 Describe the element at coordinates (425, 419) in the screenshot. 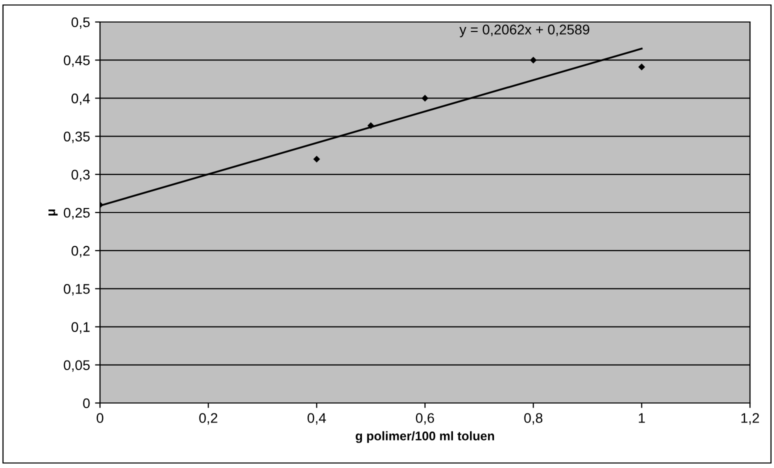

I see `x-tick-label: 0,6` at that location.